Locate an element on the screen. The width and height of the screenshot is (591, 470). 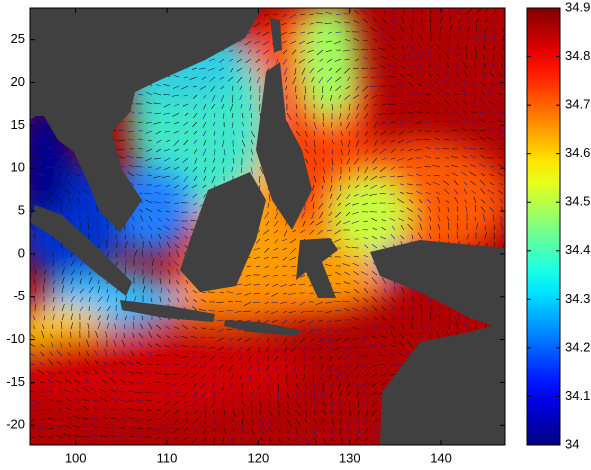
colorbar-tick-label: 34.3 is located at coordinates (577, 298).